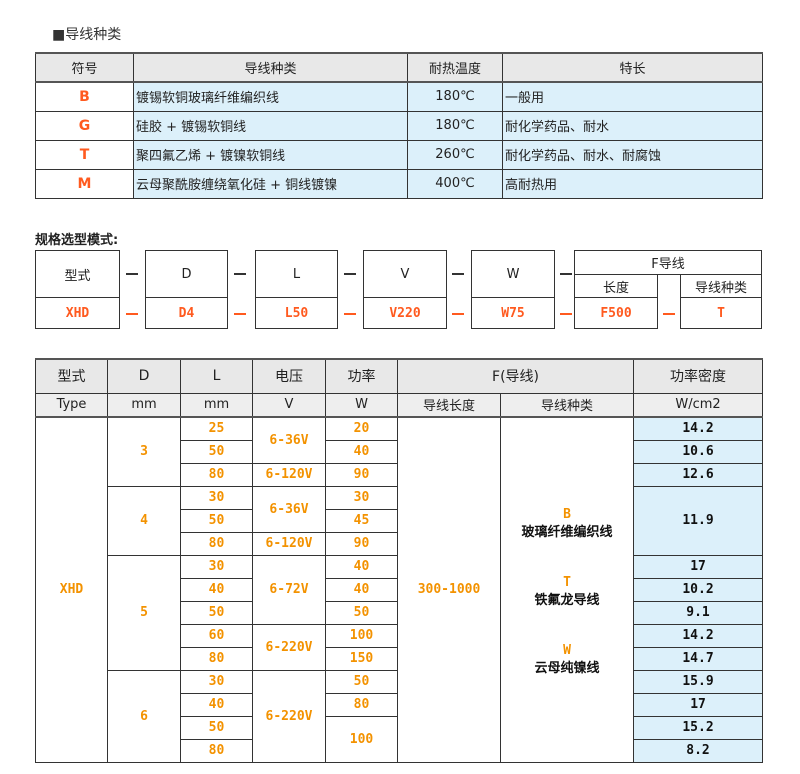 This screenshot has width=800, height=774. What do you see at coordinates (632, 183) in the screenshot?
I see `cell-feature: 高耐热用` at bounding box center [632, 183].